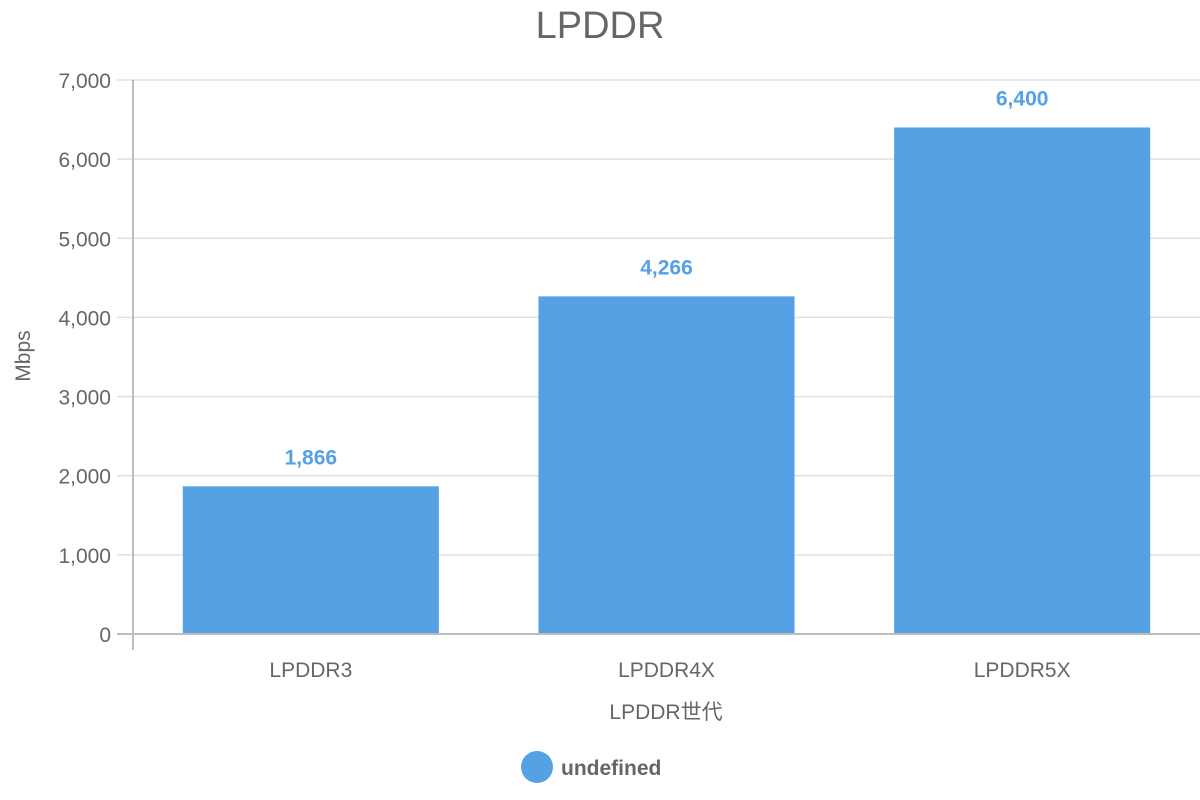 Image resolution: width=1200 pixels, height=800 pixels. I want to click on y-axis-ticks: 0 1,000 2,000 3,000 4,000 5,000 6,000 7,000, so click(95, 358).